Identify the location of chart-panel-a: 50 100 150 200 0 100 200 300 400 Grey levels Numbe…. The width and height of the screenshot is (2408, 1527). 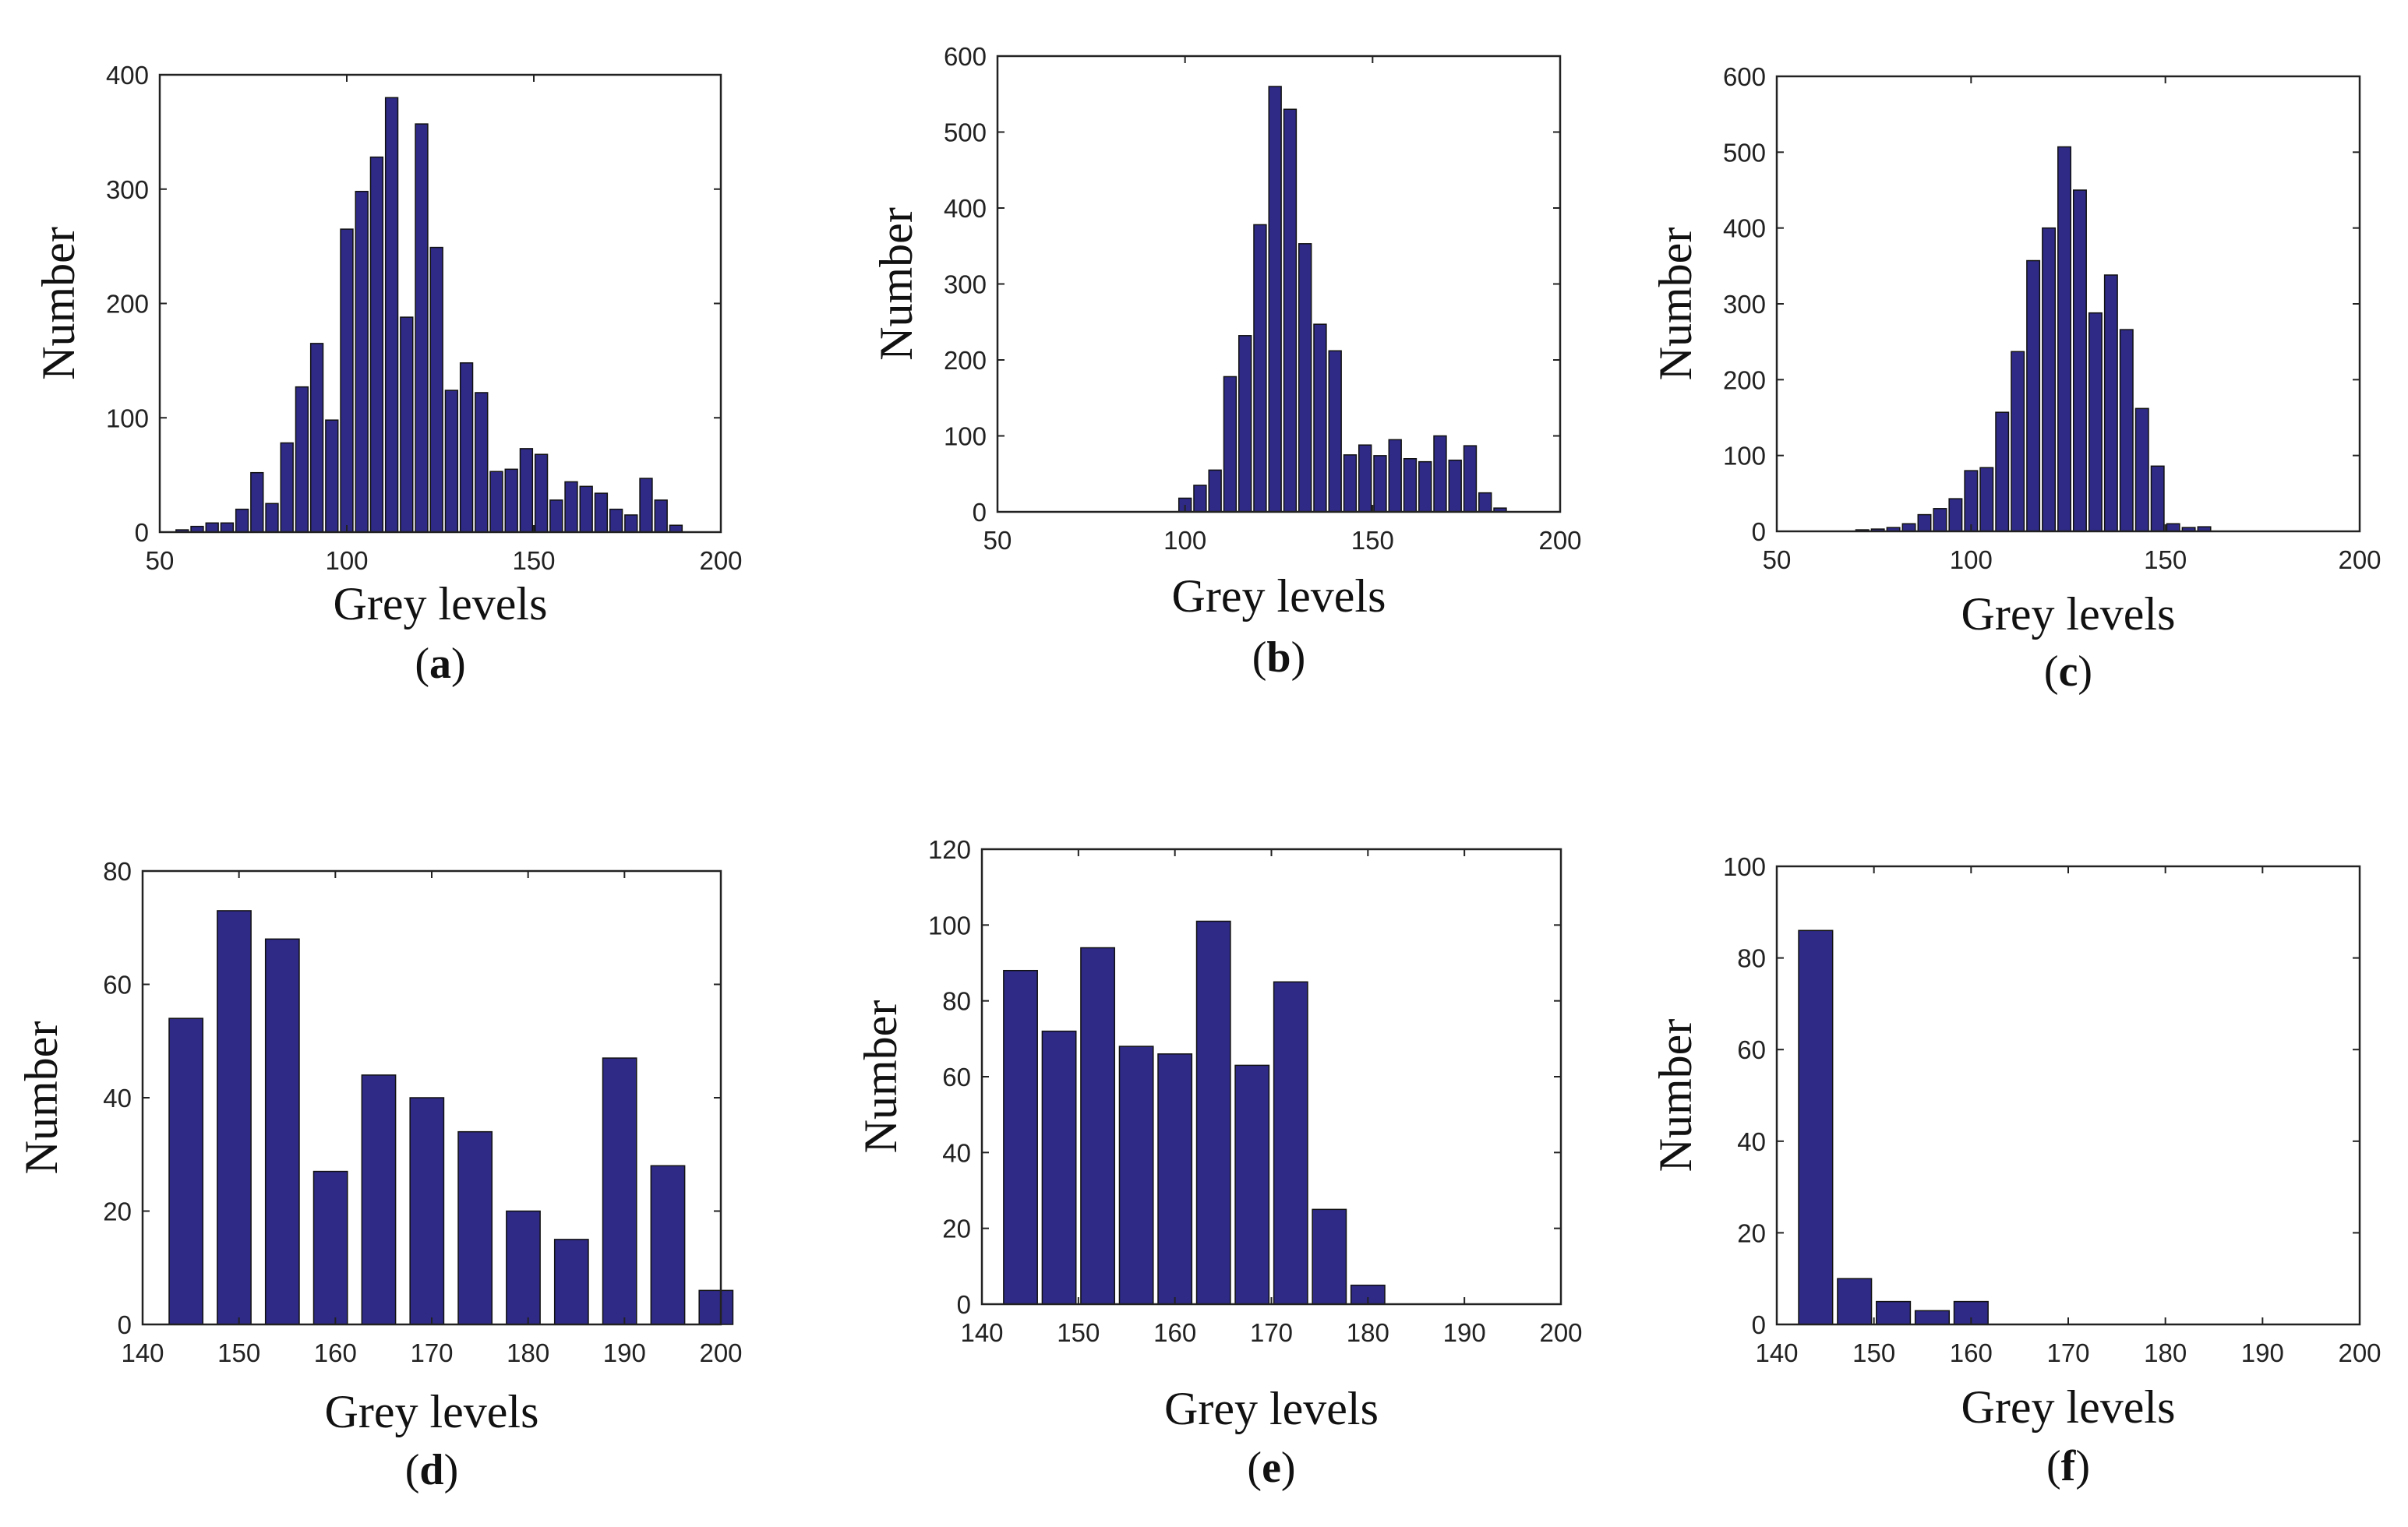
(388, 374).